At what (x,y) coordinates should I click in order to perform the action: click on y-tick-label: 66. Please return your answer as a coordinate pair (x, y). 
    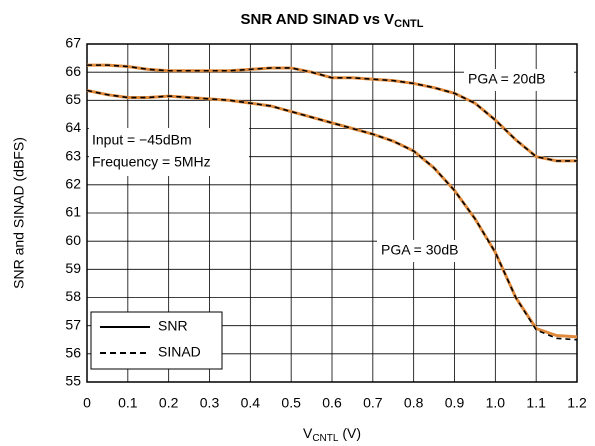
    Looking at the image, I should click on (73, 71).